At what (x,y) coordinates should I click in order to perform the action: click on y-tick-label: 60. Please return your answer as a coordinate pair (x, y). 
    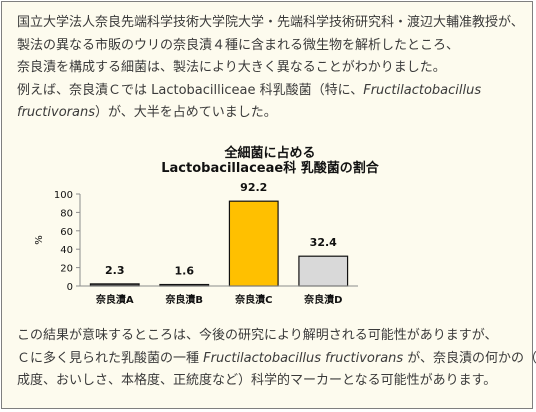
    Looking at the image, I should click on (66, 232).